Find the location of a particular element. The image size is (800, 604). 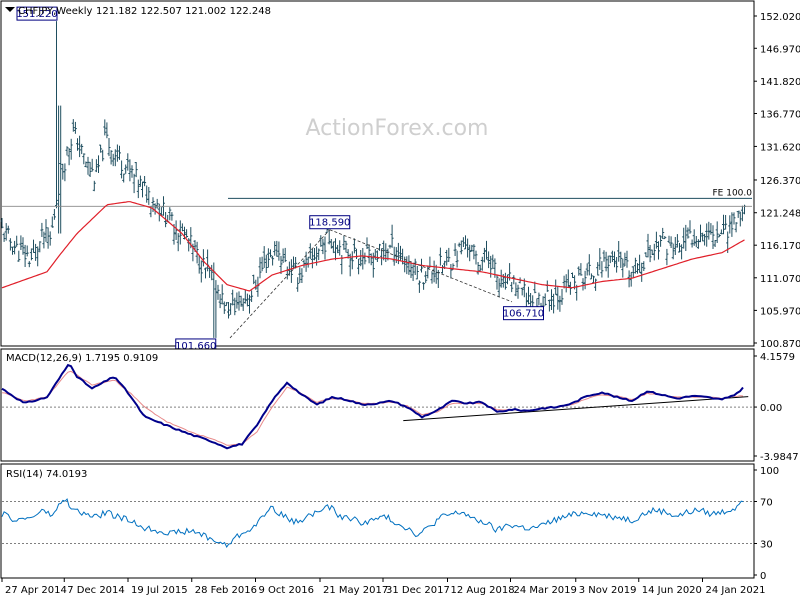

price-y-tick-label: 126.370 is located at coordinates (780, 181).